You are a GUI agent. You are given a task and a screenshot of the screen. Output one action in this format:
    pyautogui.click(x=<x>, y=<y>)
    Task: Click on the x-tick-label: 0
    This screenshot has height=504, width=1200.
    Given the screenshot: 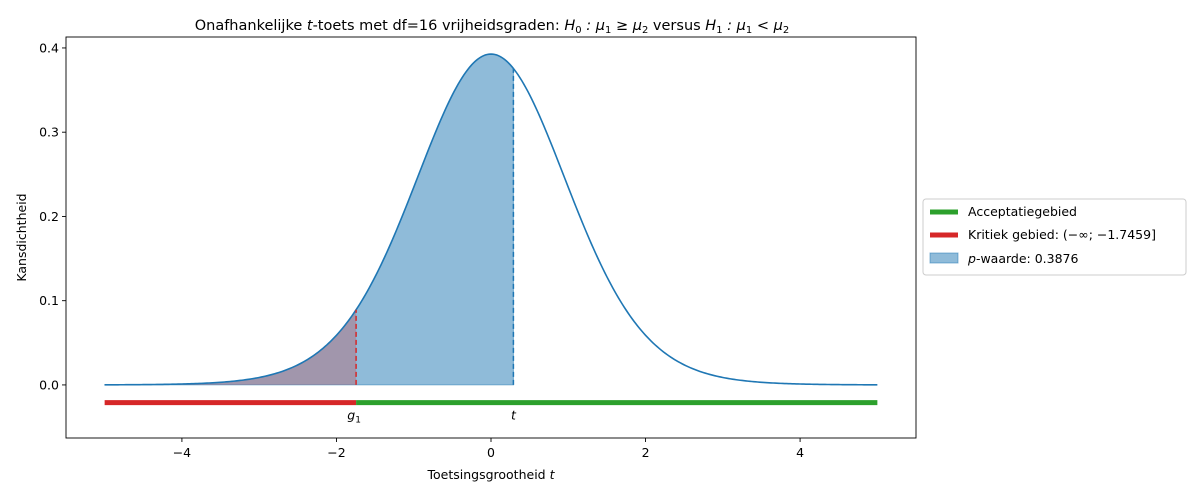 What is the action you would take?
    pyautogui.click(x=491, y=452)
    